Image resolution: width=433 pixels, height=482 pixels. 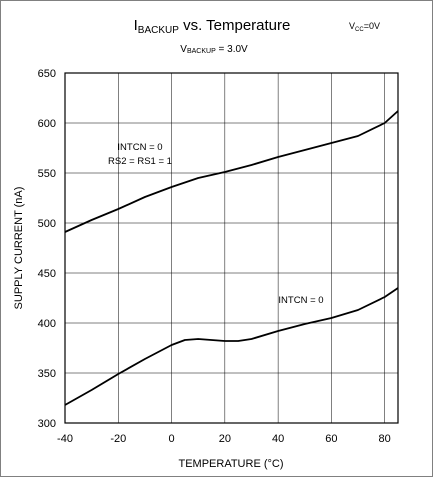 I want to click on x-tick-label: -20, so click(x=118, y=439).